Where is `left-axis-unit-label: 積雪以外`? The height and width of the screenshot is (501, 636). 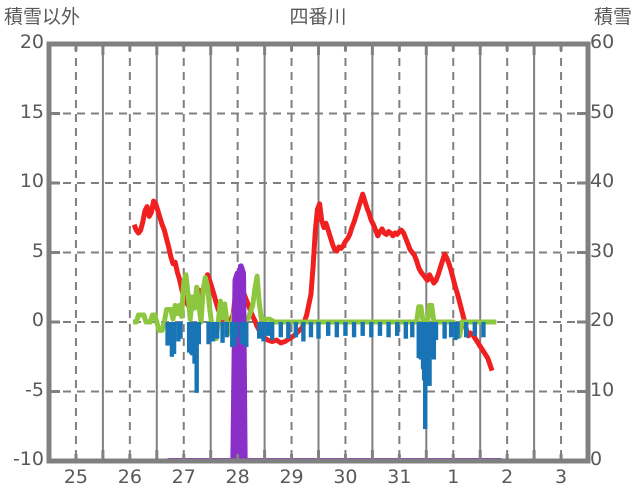
left-axis-unit-label: 積雪以外 is located at coordinates (42, 17).